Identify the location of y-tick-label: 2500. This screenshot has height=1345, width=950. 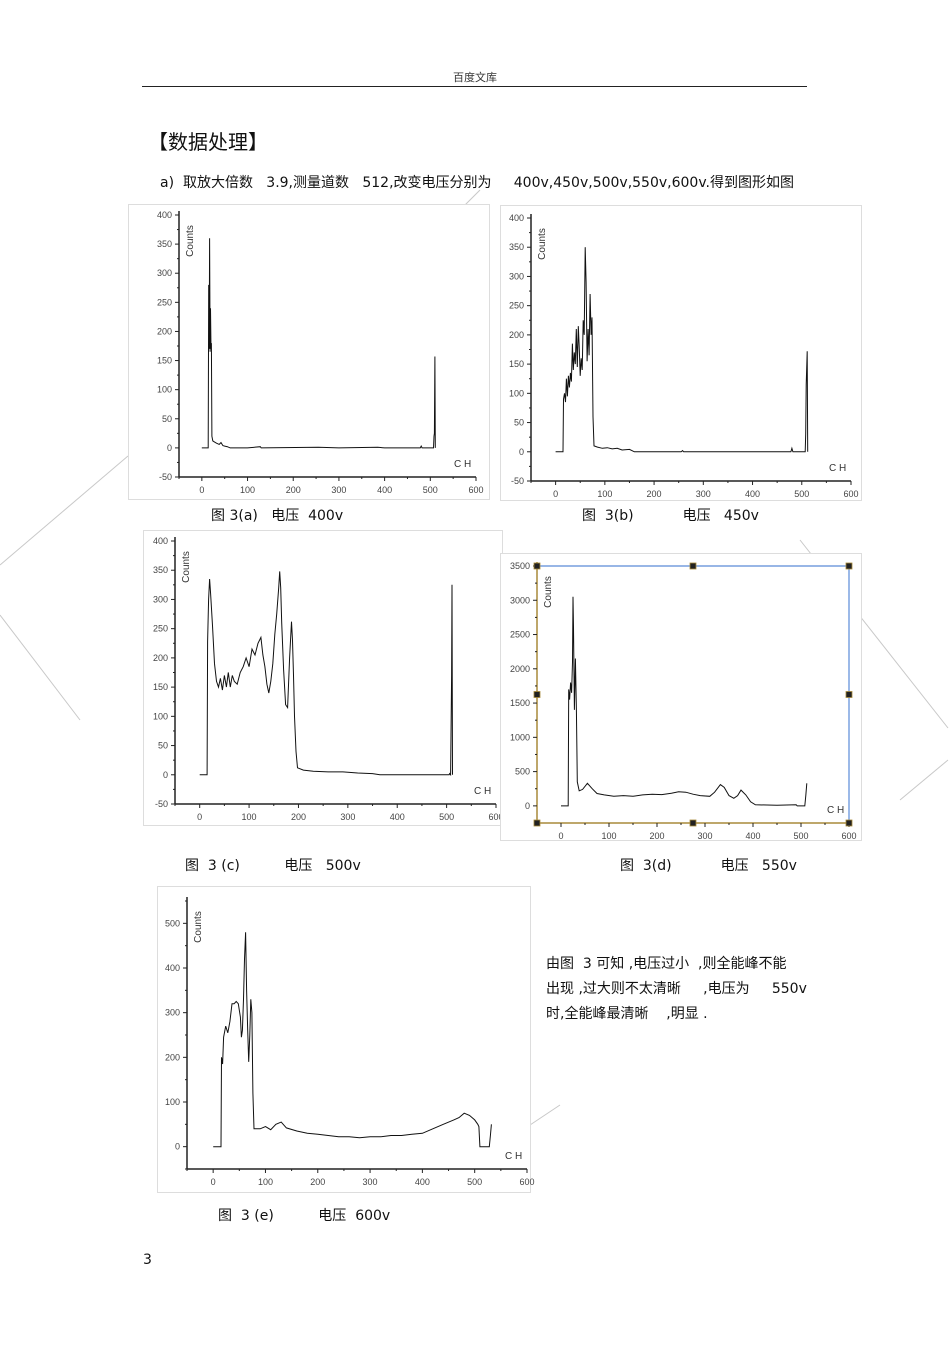
(520, 635).